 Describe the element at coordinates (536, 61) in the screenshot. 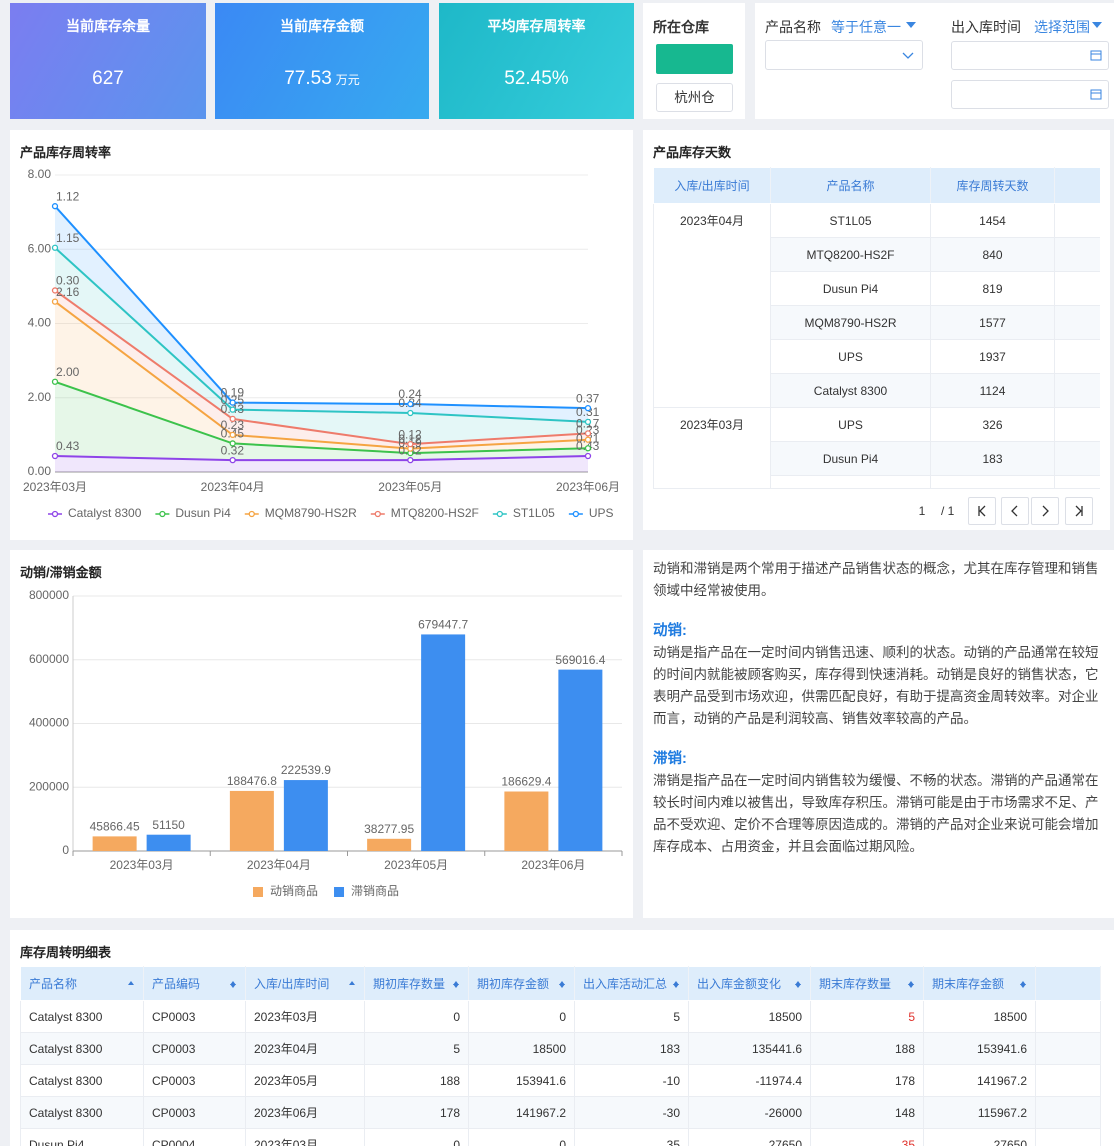

I see `kpi-card: 平均库存周转率 52.45%` at that location.